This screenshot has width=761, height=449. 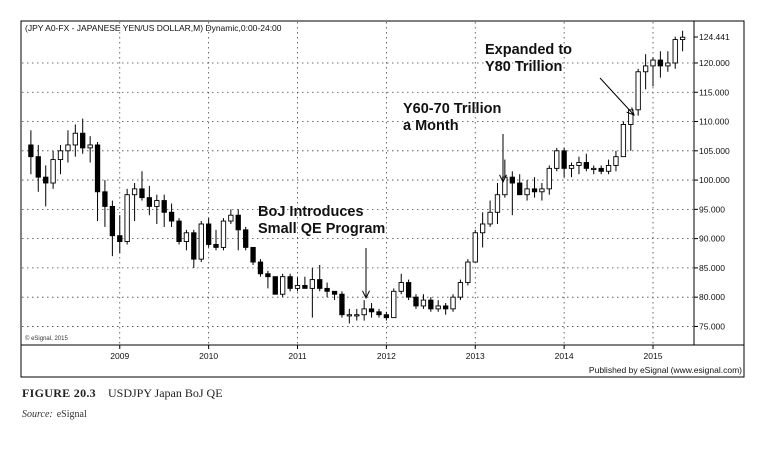 I want to click on y-tick-label: 120.000, so click(x=714, y=63).